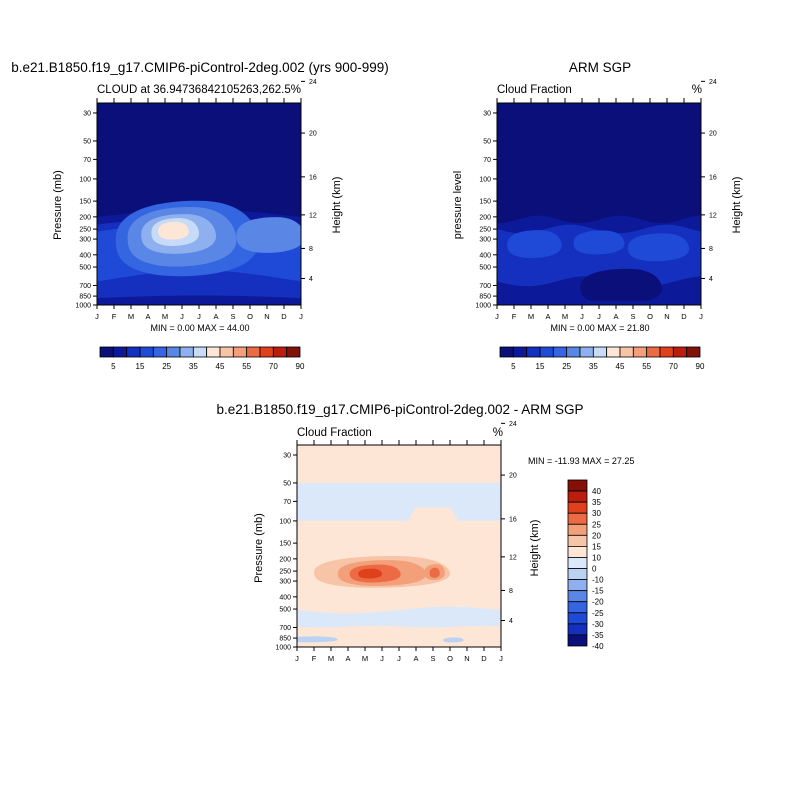  What do you see at coordinates (596, 491) in the screenshot?
I see `colorbar-label: 40` at bounding box center [596, 491].